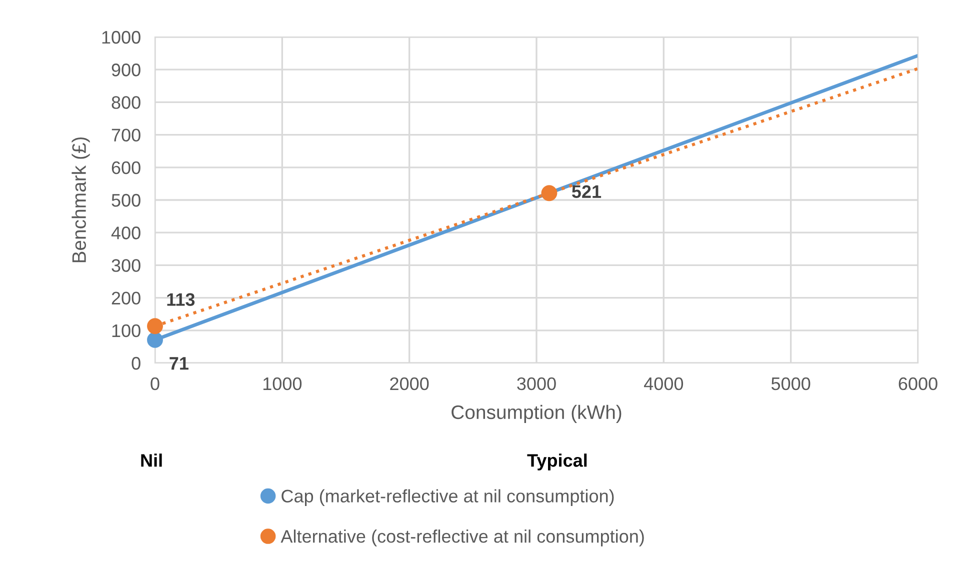  What do you see at coordinates (125, 233) in the screenshot?
I see `y-tick-label: 400` at bounding box center [125, 233].